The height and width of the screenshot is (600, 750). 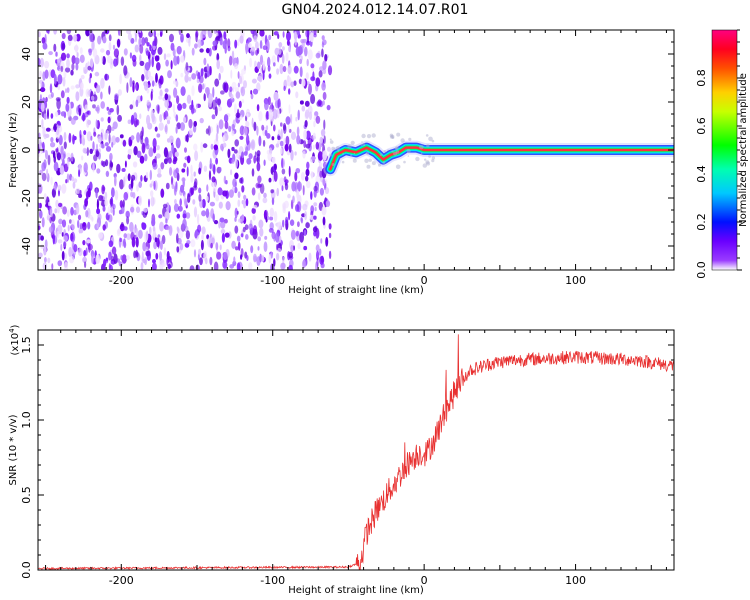 I want to click on y-tick-label: 20, so click(x=26, y=102).